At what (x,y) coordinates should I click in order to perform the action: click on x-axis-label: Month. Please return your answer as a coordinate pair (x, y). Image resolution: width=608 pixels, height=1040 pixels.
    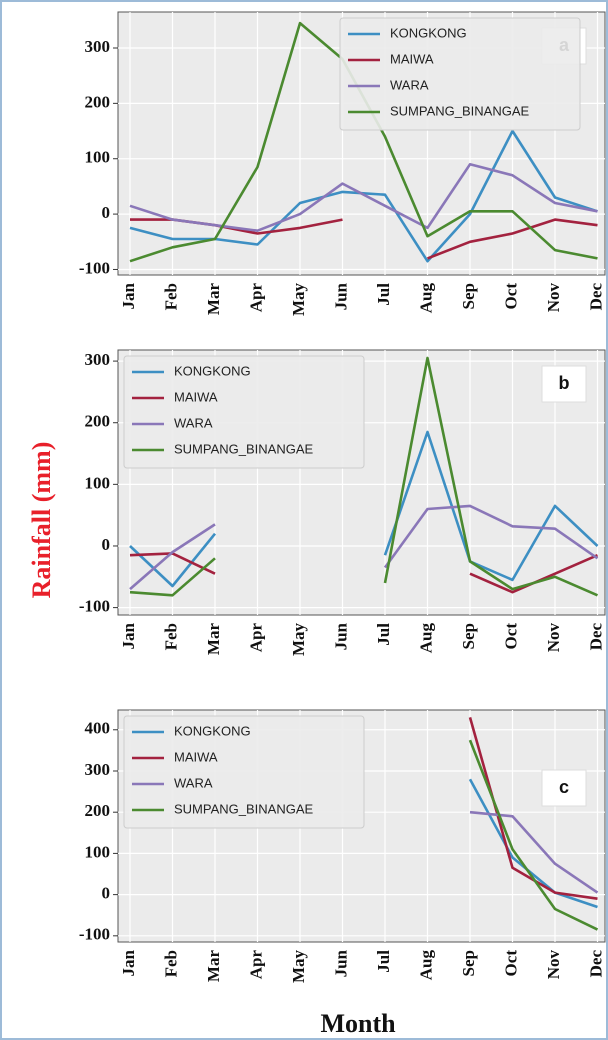
    Looking at the image, I should click on (358, 1023).